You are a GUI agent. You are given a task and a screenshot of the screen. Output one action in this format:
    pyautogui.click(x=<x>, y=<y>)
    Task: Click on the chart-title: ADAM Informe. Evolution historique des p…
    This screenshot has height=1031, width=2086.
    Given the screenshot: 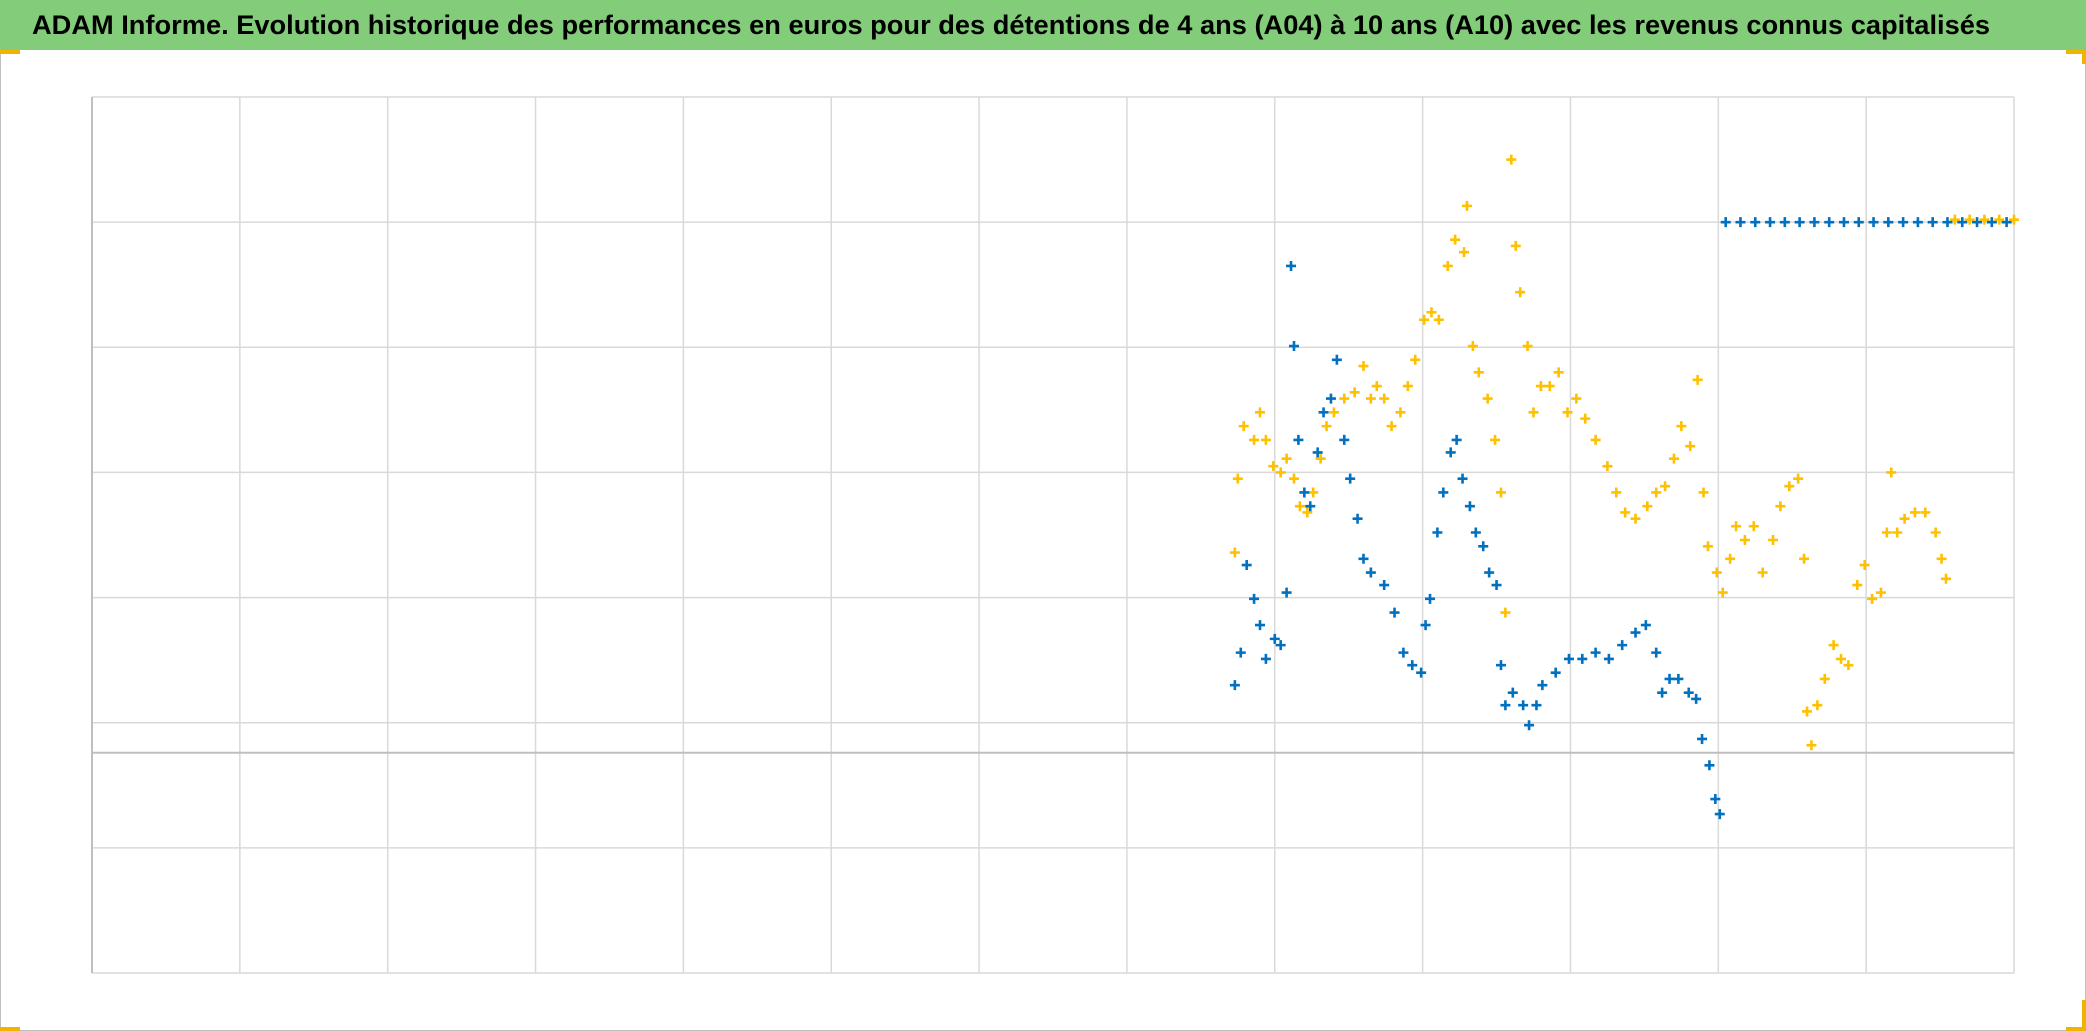 What is the action you would take?
    pyautogui.click(x=1011, y=25)
    